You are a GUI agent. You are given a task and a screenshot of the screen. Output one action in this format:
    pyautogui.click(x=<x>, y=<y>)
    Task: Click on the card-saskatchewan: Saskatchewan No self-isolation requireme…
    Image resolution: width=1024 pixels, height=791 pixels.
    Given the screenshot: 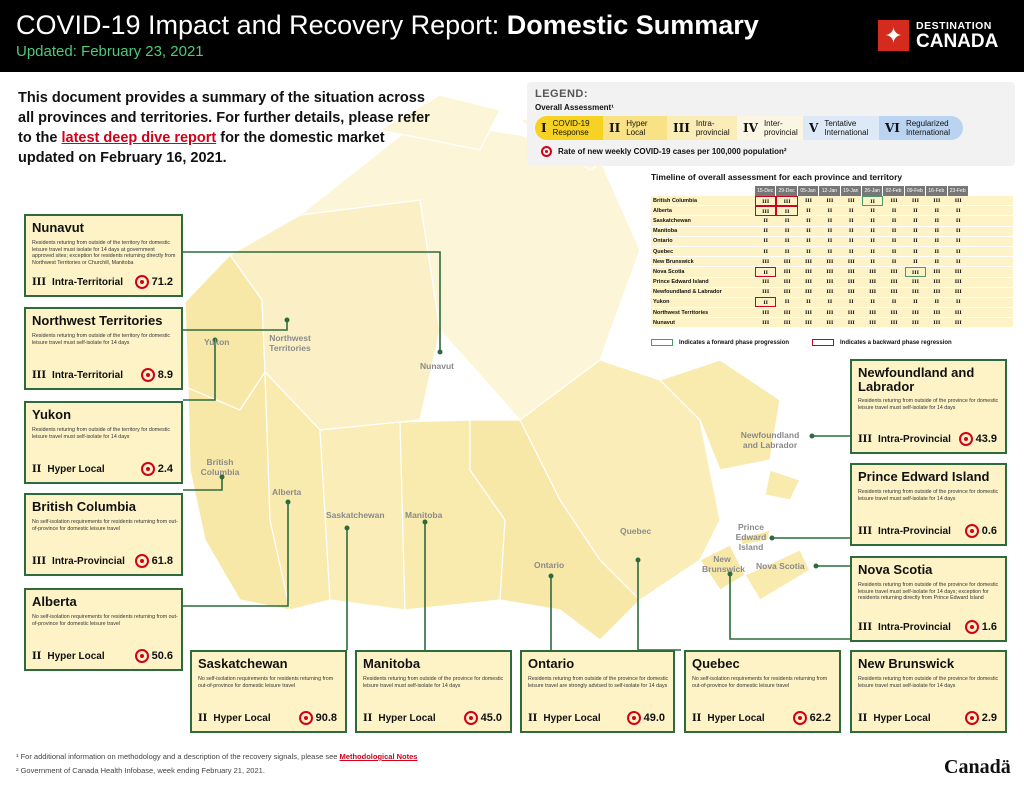 What is the action you would take?
    pyautogui.click(x=268, y=691)
    